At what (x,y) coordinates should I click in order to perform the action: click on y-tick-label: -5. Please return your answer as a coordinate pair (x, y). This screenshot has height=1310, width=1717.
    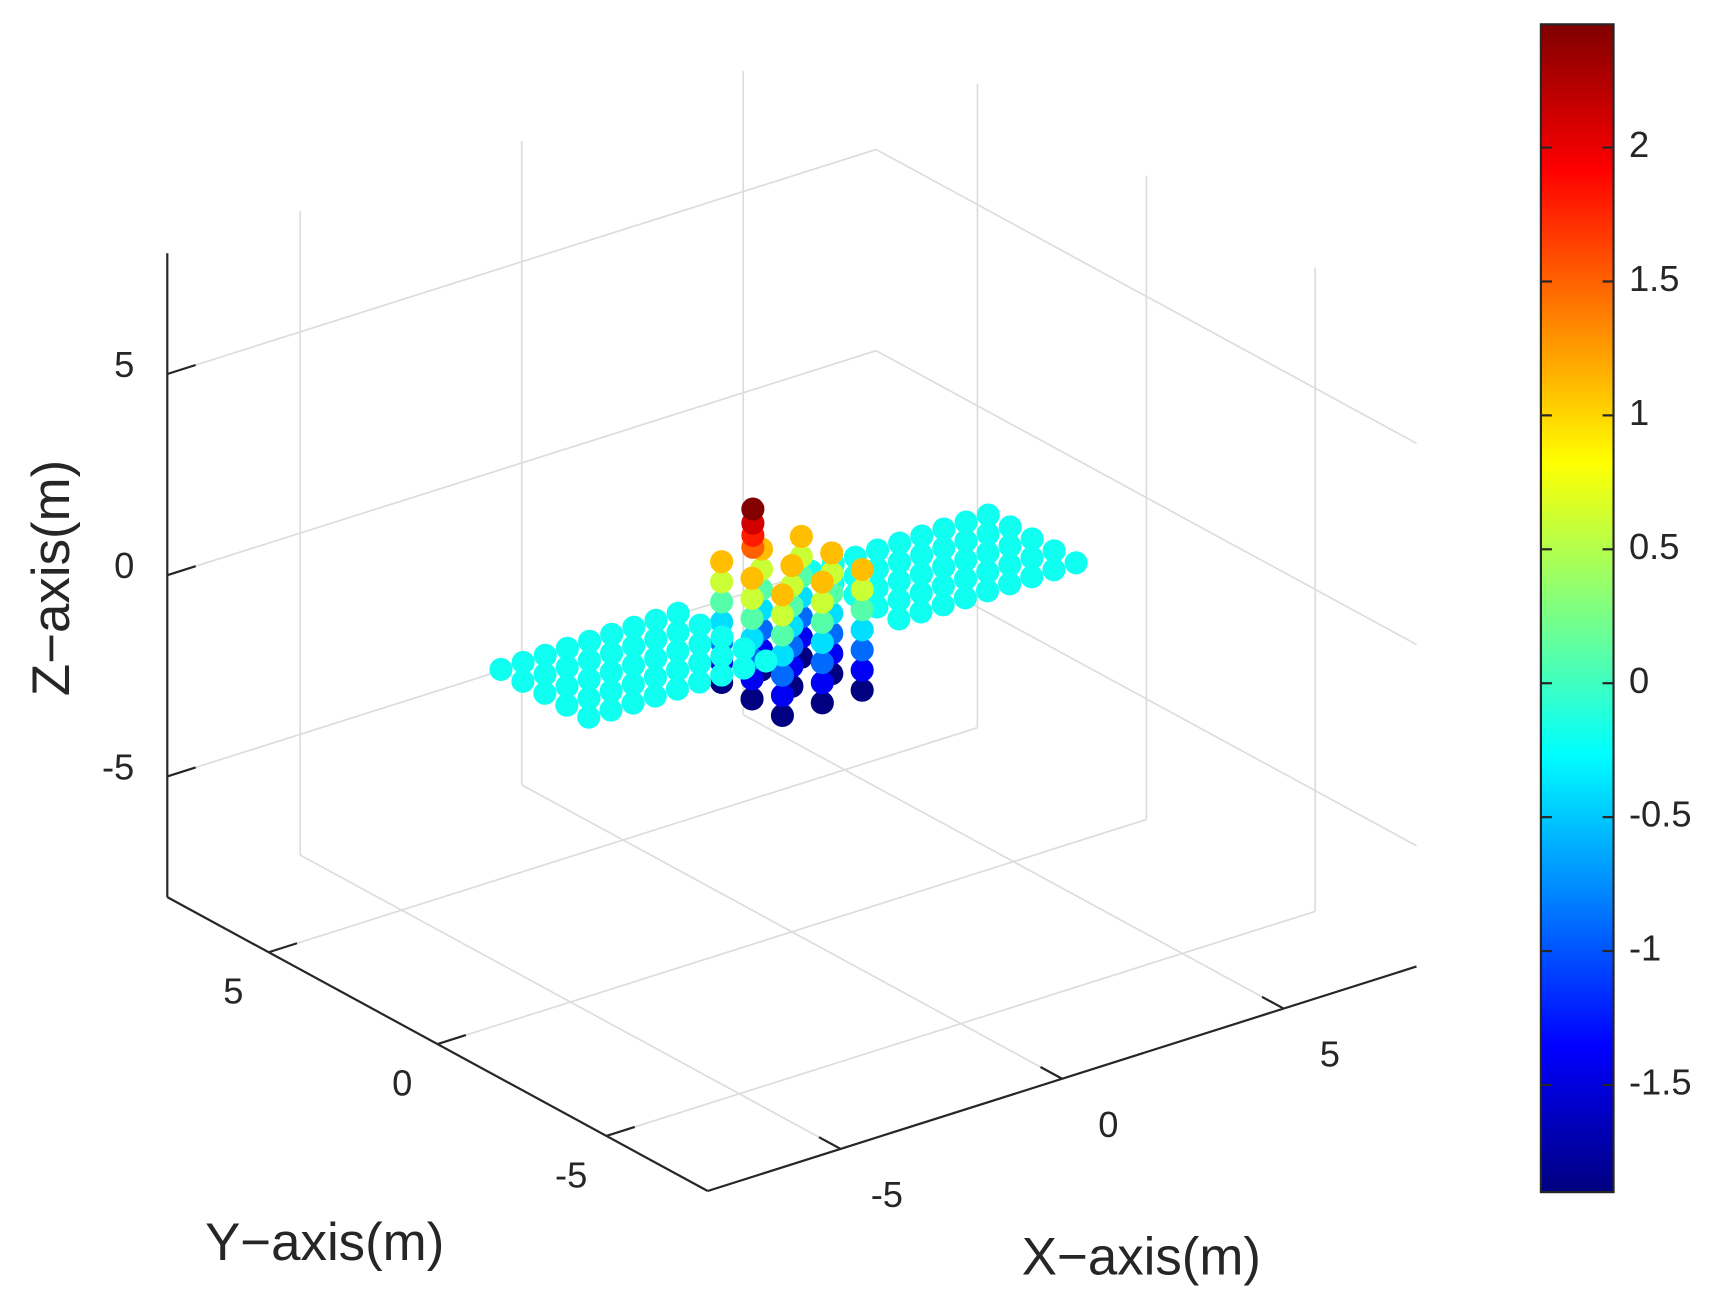
    Looking at the image, I should click on (571, 1174).